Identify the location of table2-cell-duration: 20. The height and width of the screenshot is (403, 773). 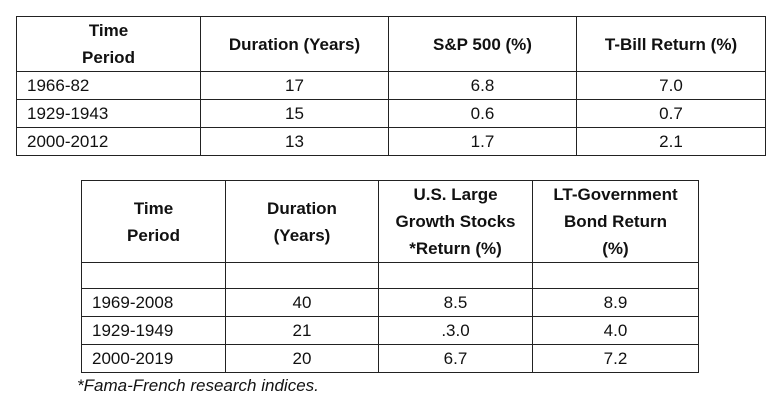
(302, 358).